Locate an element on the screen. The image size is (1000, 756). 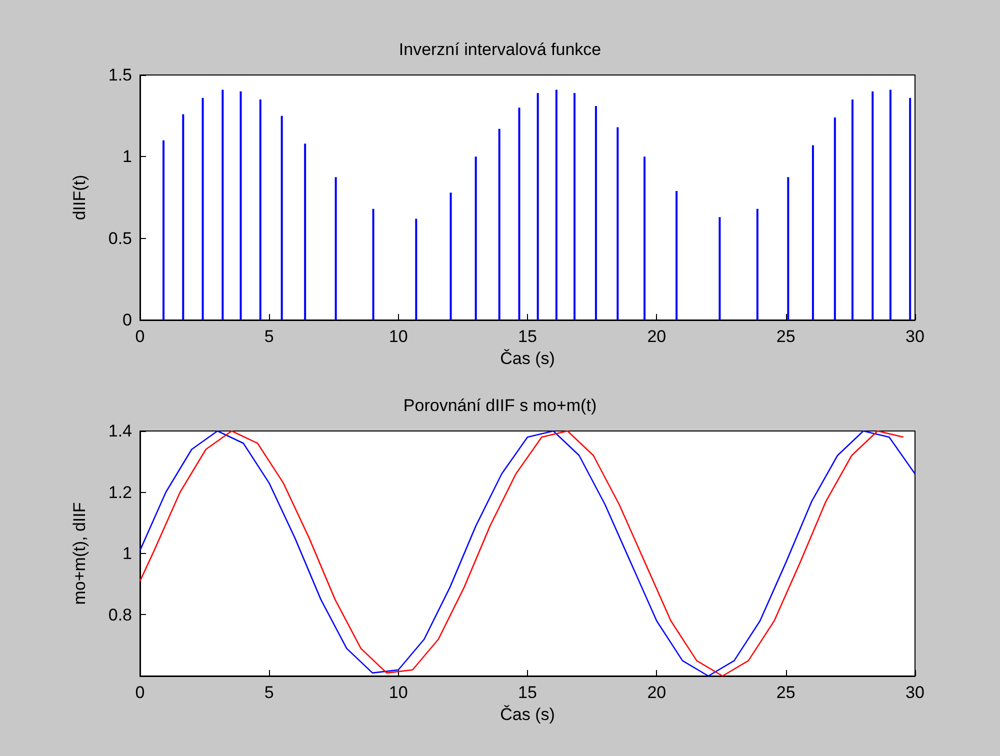
chart-title: Porovnání dIIF s mo+m(t) is located at coordinates (500, 405).